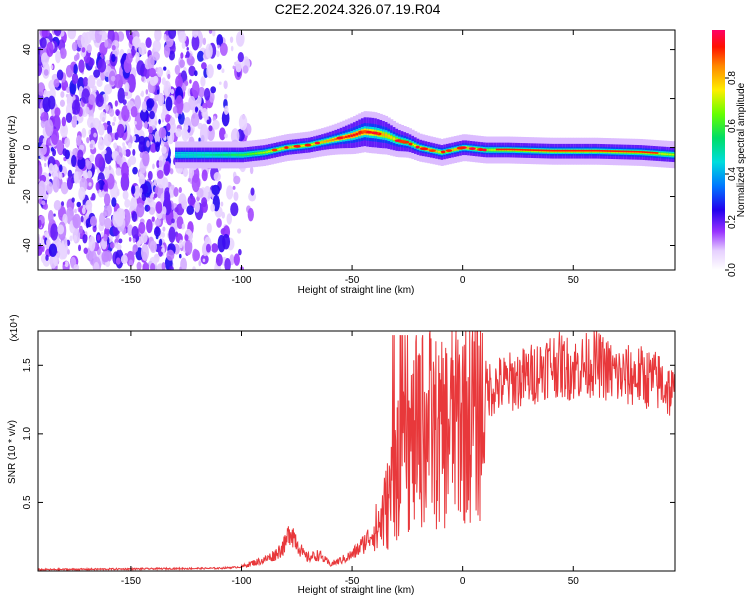 Image resolution: width=750 pixels, height=600 pixels. Describe the element at coordinates (27, 433) in the screenshot. I see `snr-y-tick-label: 1.0` at that location.